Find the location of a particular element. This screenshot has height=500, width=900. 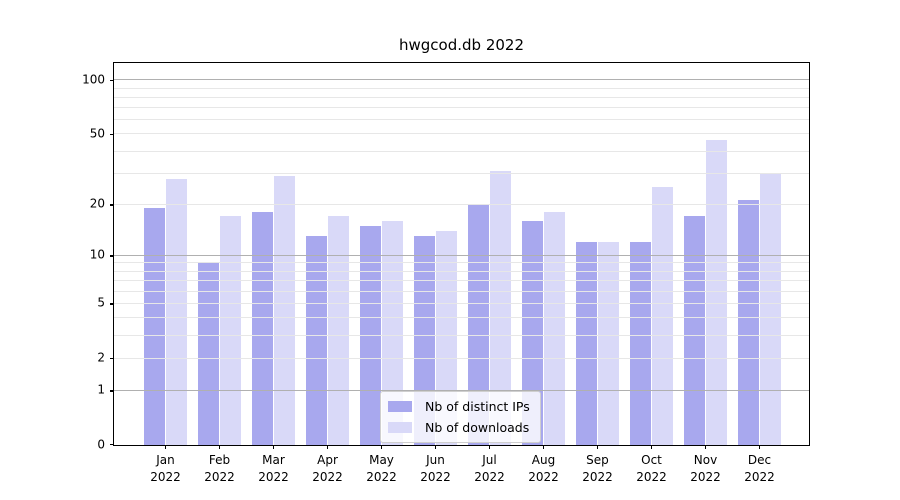

x-axis-tick-label: Oct 2022 is located at coordinates (651, 468).